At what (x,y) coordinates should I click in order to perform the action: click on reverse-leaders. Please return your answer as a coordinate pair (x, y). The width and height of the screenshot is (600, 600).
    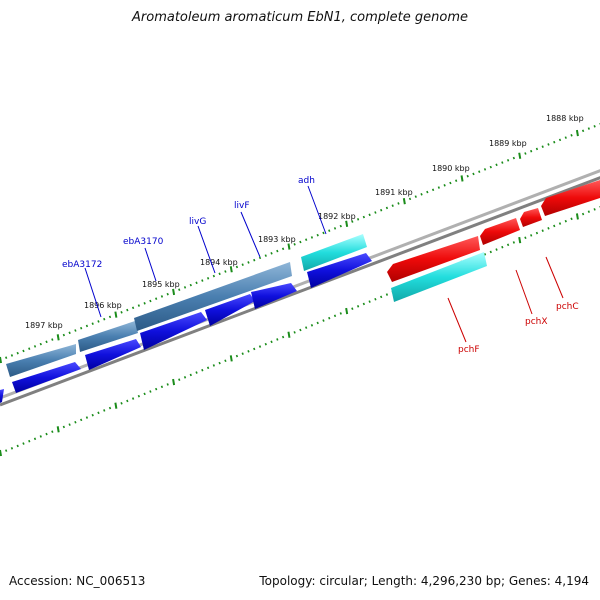
    Looking at the image, I should click on (505, 299).